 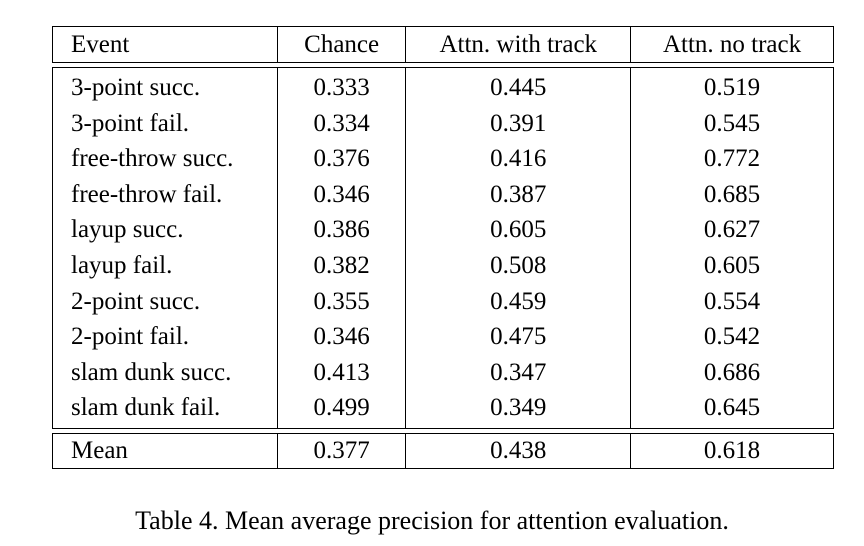 What do you see at coordinates (517, 123) in the screenshot?
I see `attn-with-track-cell: 0.391` at bounding box center [517, 123].